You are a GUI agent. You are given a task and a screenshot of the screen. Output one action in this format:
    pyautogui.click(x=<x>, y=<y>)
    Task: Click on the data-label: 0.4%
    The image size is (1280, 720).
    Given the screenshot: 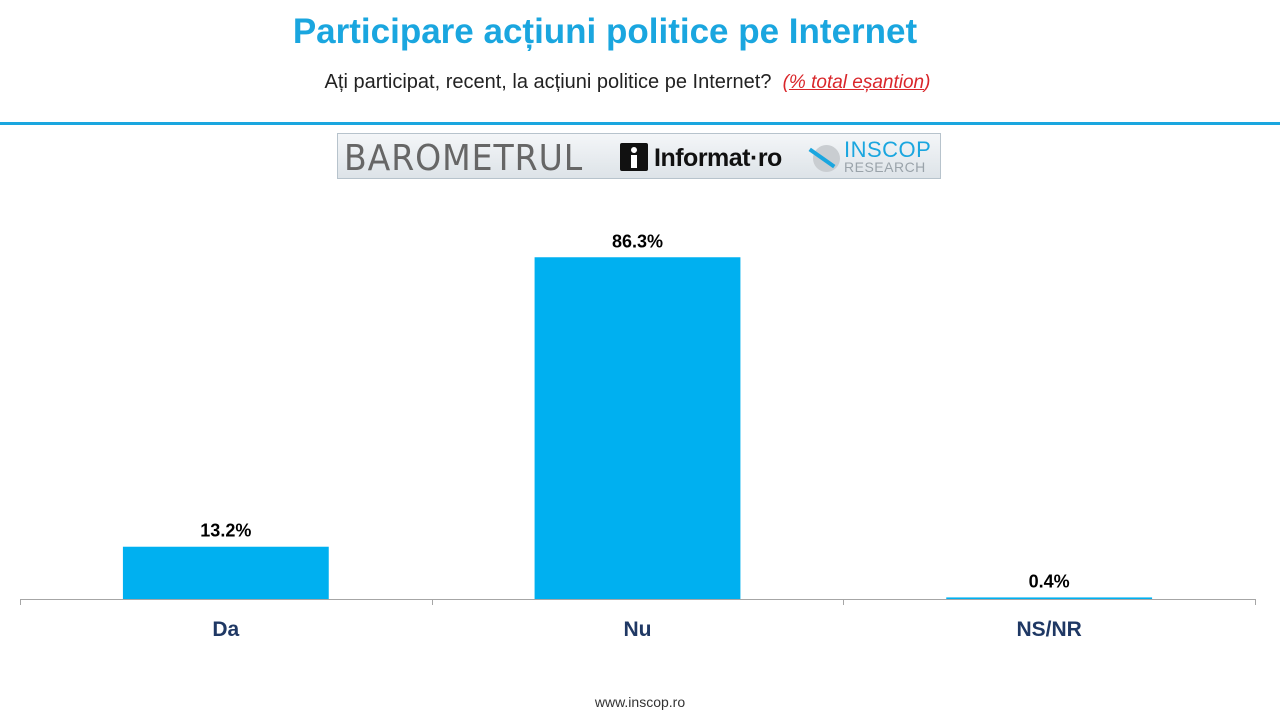 What is the action you would take?
    pyautogui.click(x=1049, y=581)
    